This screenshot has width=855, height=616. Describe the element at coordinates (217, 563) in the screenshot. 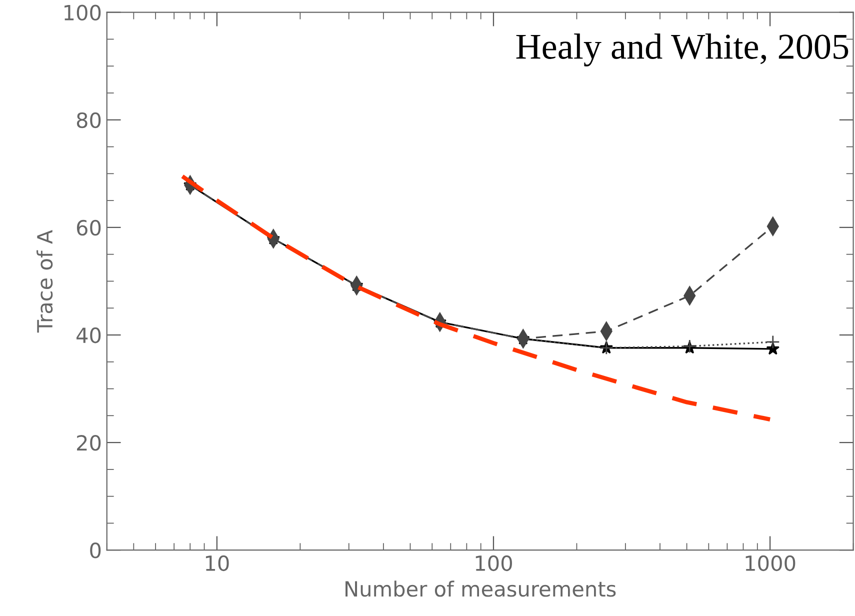

I see `x-tick-label: 10` at that location.